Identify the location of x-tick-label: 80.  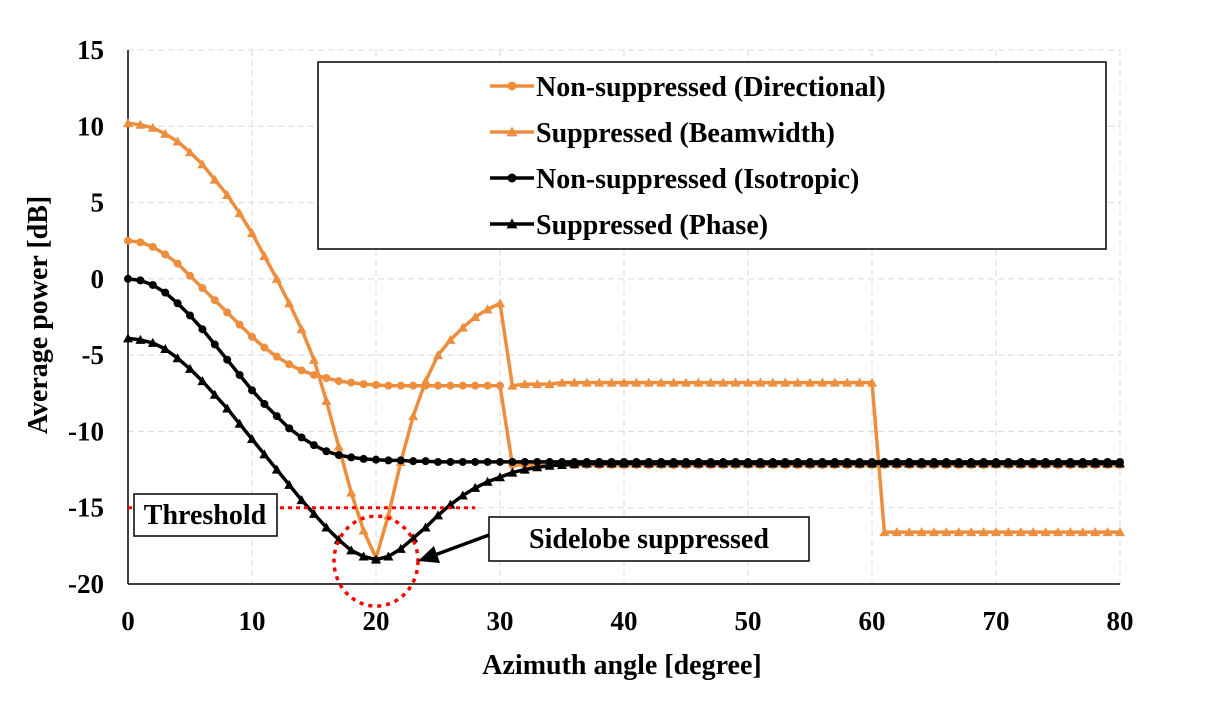
(1120, 621).